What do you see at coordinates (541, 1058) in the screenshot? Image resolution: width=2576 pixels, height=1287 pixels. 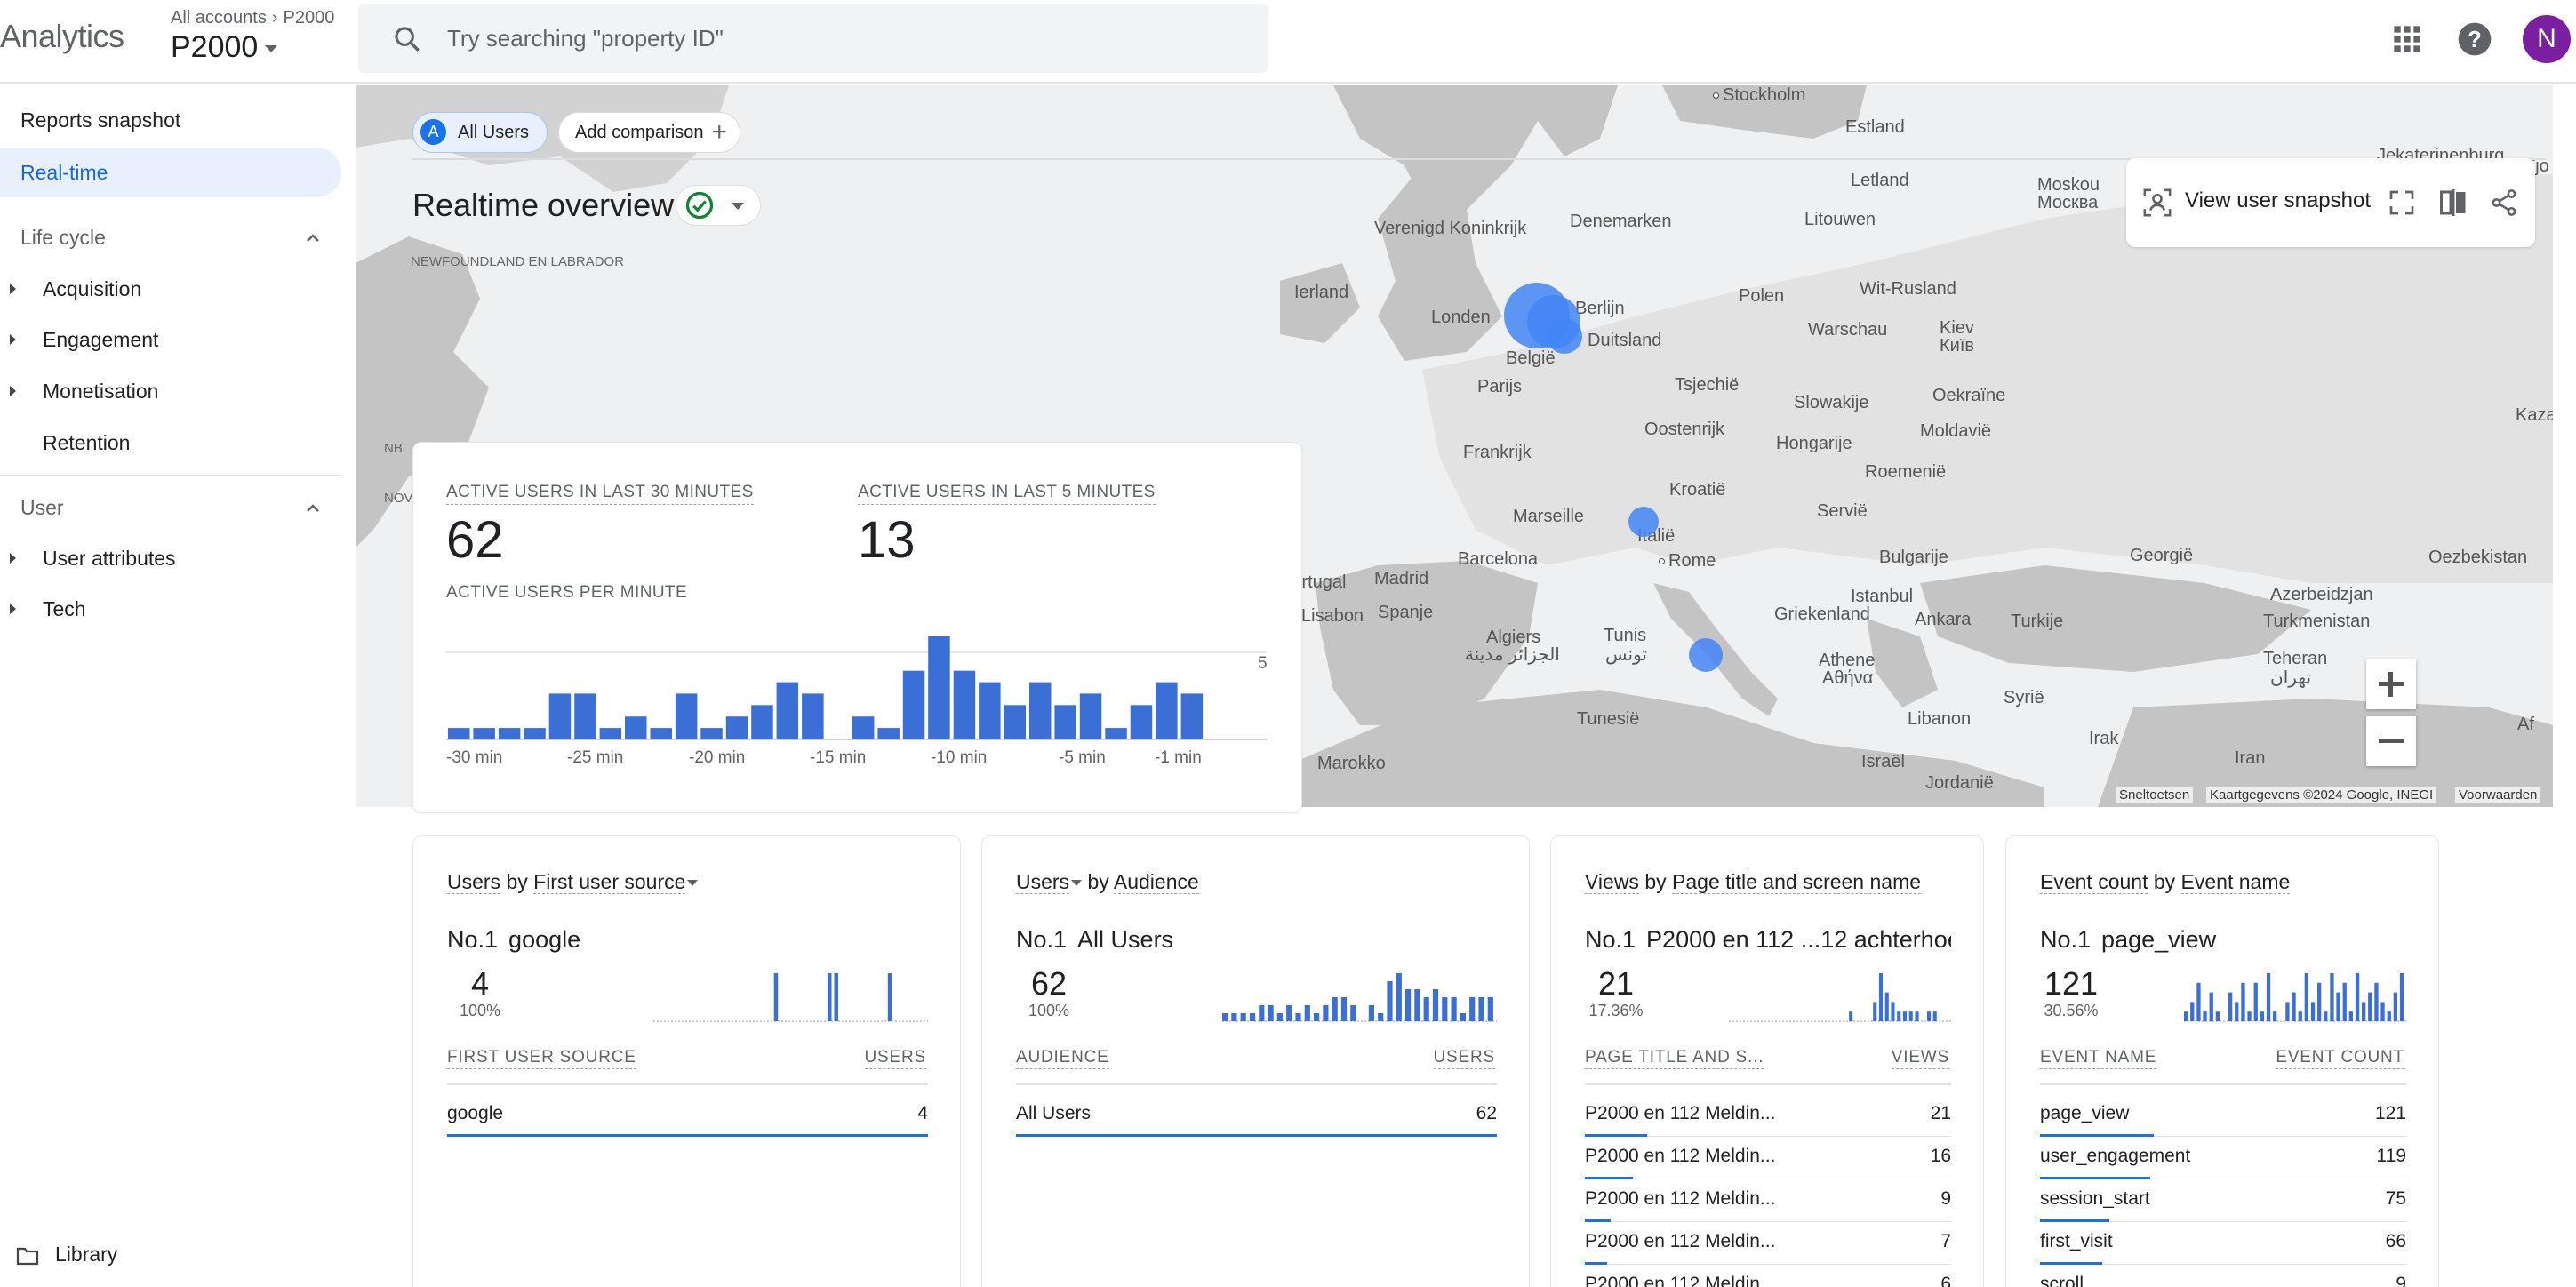 I see `column-header-dimension: FIRST USER SOURCE` at bounding box center [541, 1058].